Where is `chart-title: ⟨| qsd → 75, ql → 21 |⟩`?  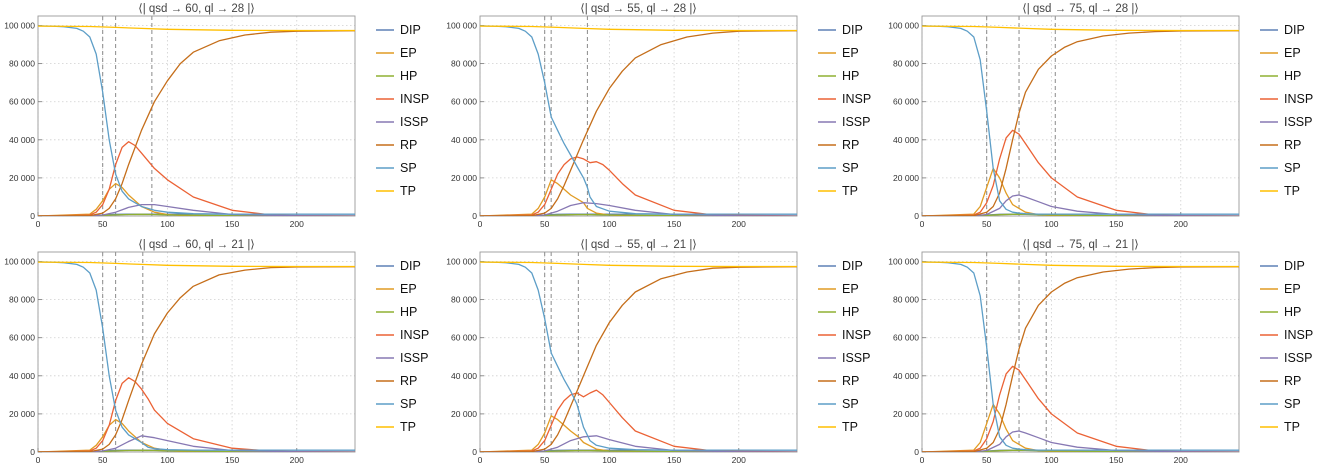
chart-title: ⟨| qsd → 75, ql → 21 |⟩ is located at coordinates (1080, 244).